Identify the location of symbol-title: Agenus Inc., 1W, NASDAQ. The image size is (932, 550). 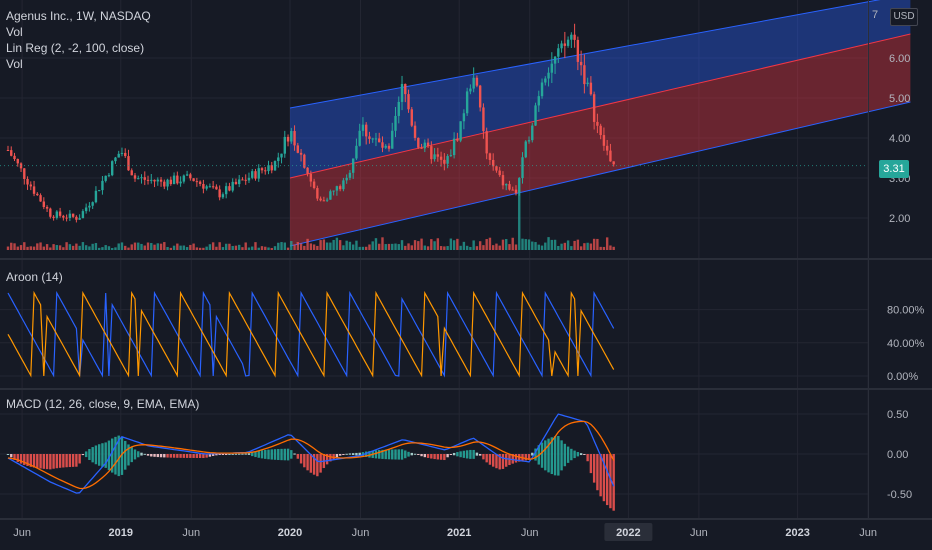
(78, 16).